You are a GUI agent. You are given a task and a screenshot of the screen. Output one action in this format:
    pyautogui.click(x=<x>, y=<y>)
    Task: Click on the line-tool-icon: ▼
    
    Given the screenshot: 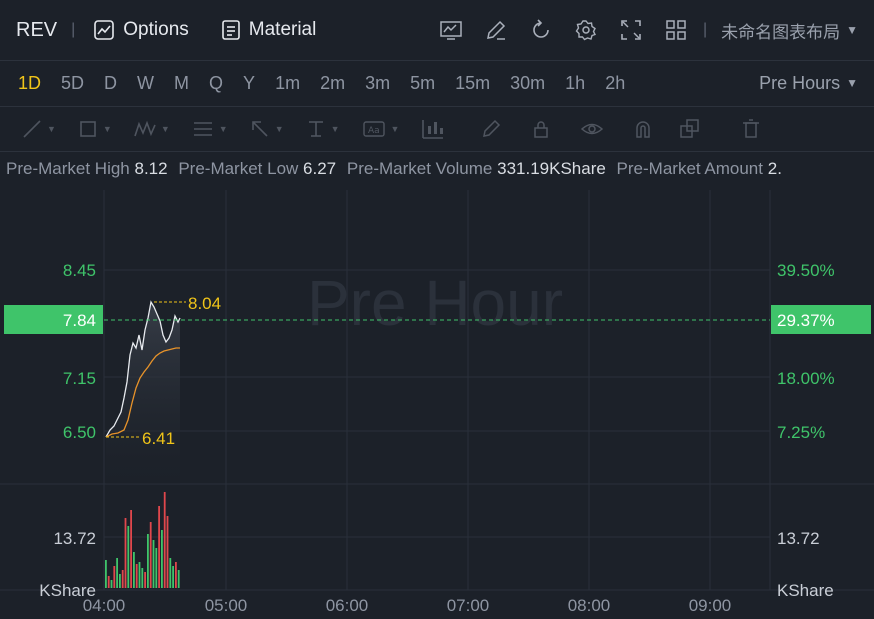 What is the action you would take?
    pyautogui.click(x=39, y=129)
    